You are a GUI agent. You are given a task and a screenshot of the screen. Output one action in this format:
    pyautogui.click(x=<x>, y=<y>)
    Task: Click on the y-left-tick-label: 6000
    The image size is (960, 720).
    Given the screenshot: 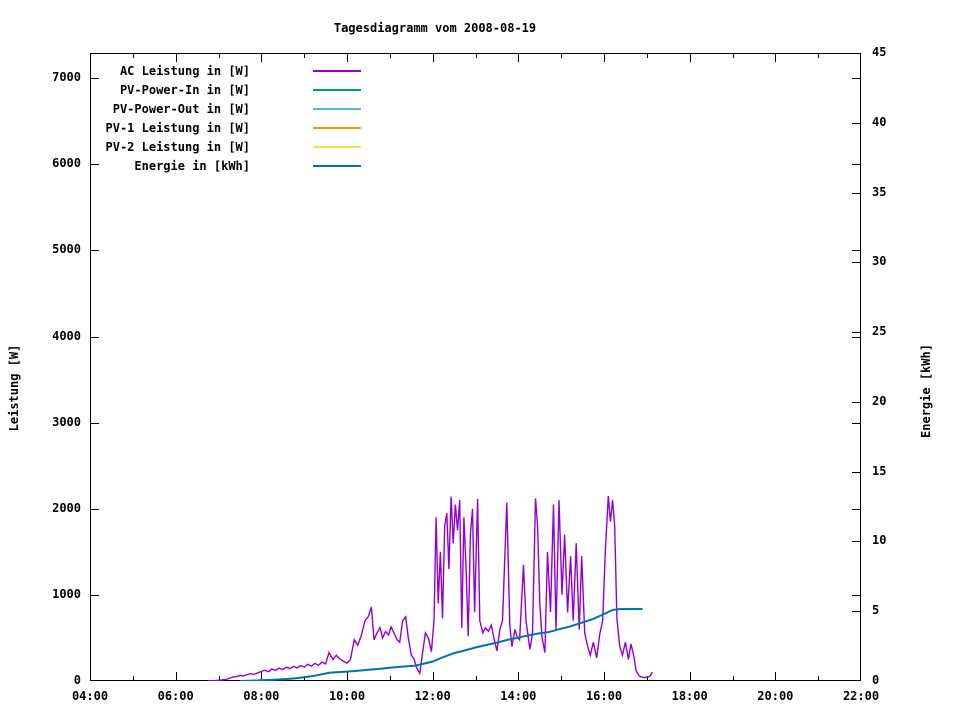 What is the action you would take?
    pyautogui.click(x=66, y=163)
    